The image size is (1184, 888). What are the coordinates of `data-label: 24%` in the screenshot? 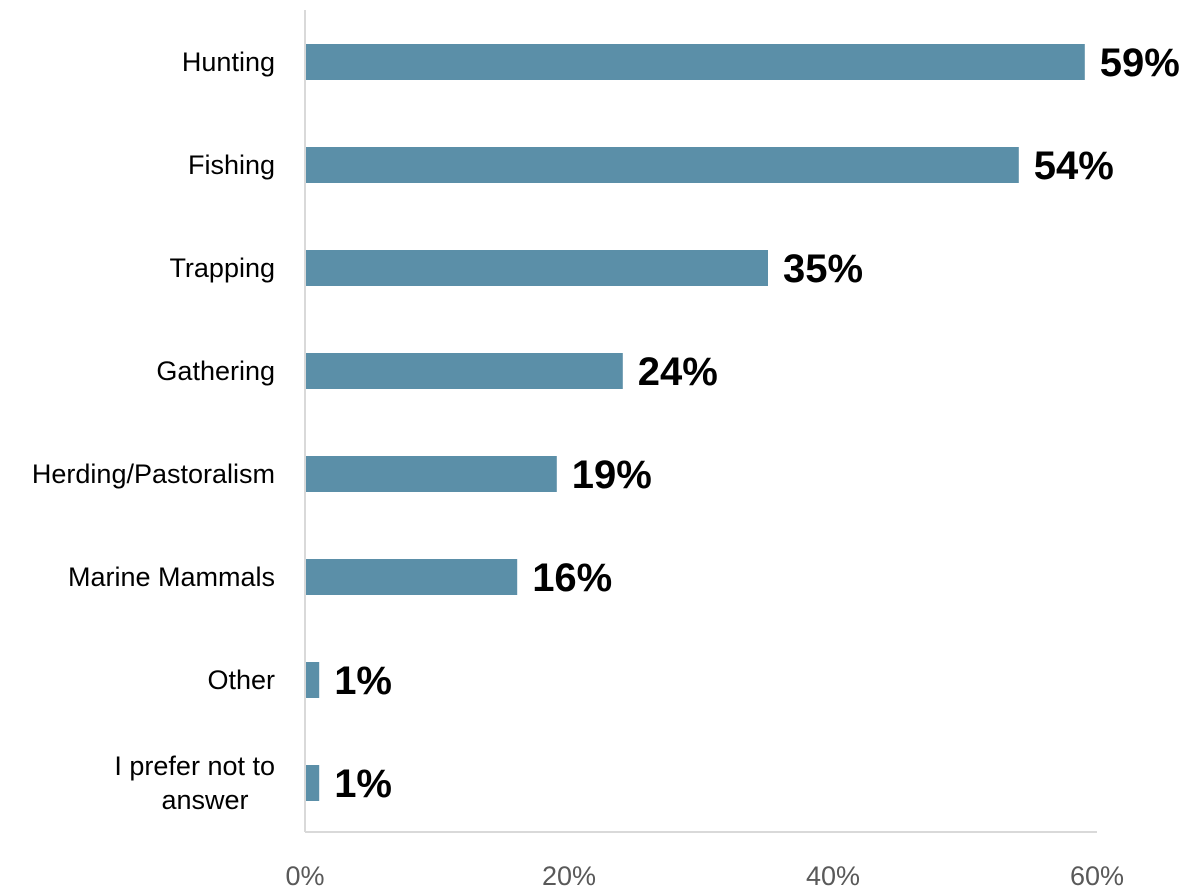 It's located at (678, 372).